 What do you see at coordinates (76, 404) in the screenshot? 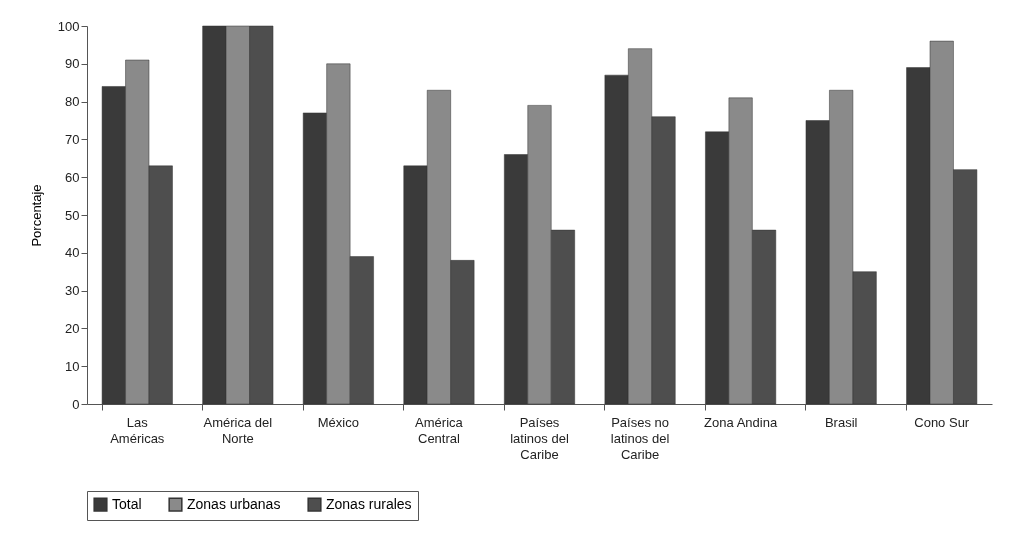
I see `y-tick-label: 0` at bounding box center [76, 404].